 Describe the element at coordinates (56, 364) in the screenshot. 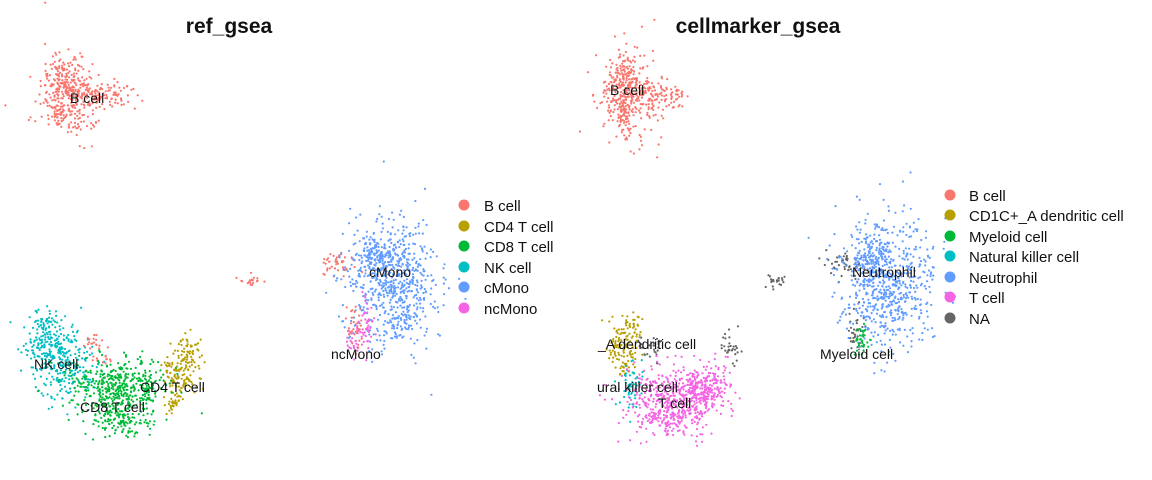

I see `cluster-label: NK cell` at that location.